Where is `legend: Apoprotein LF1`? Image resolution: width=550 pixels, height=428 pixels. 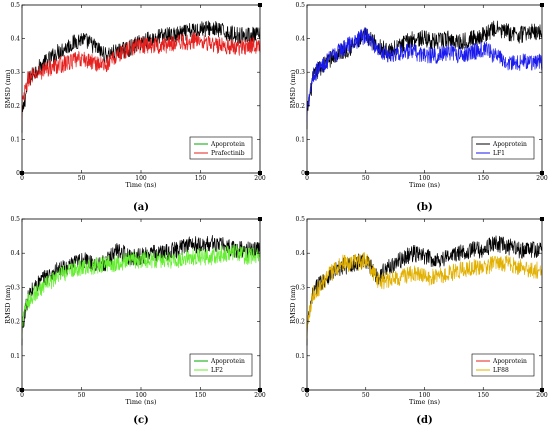
legend: Apoprotein LF1 is located at coordinates (503, 148).